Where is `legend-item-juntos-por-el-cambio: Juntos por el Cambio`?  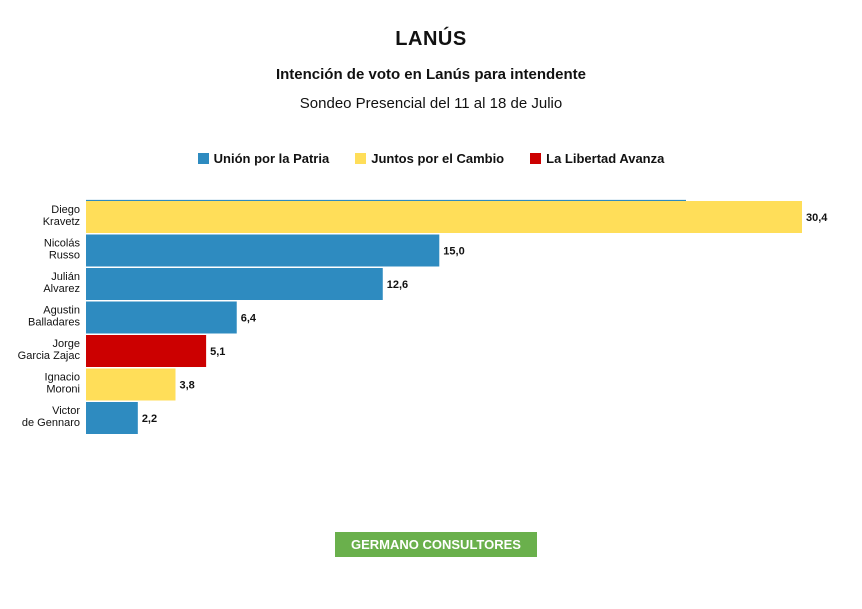
legend-item-juntos-por-el-cambio: Juntos por el Cambio is located at coordinates (429, 158).